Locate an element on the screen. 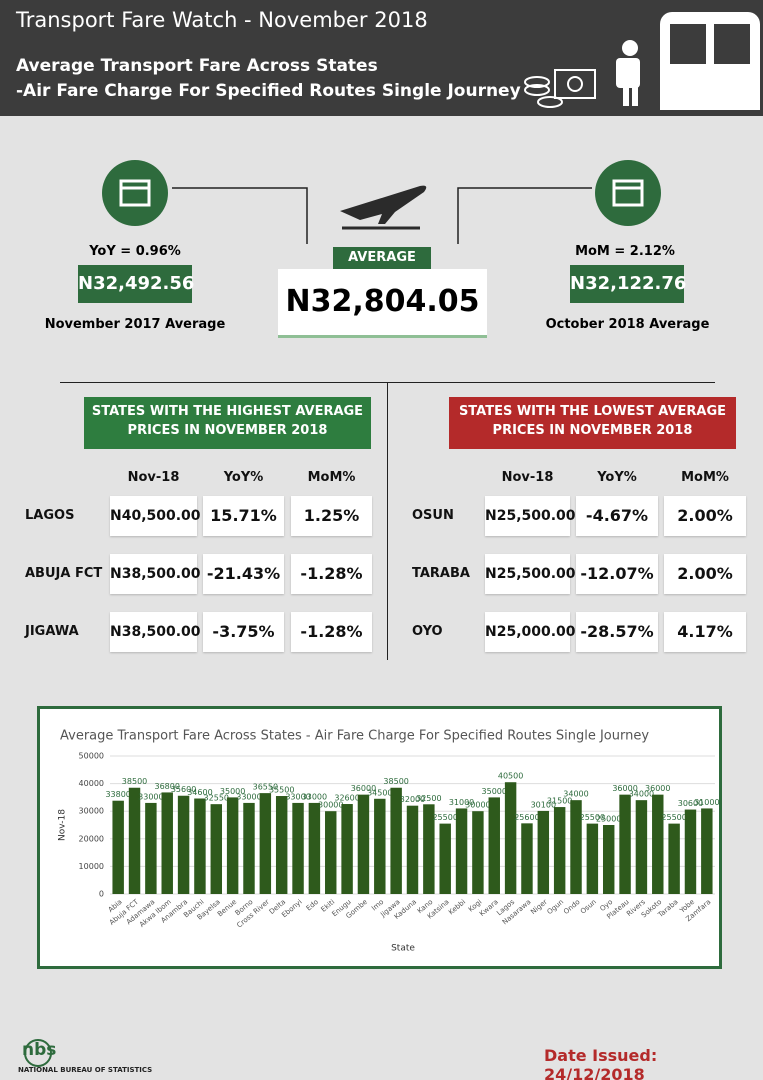 The width and height of the screenshot is (763, 1080). y-axis-title: Nov-18 is located at coordinates (63, 825).